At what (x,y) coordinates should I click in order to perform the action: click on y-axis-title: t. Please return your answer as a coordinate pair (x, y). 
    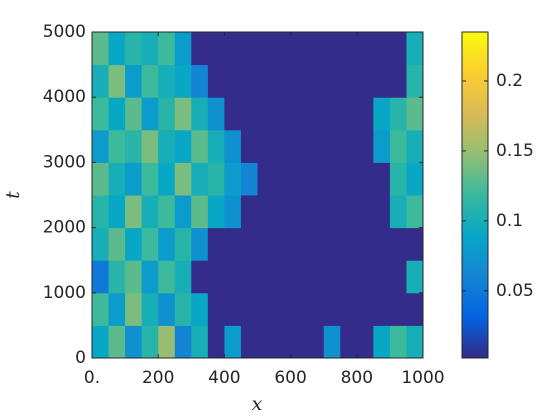
    Looking at the image, I should click on (13, 195).